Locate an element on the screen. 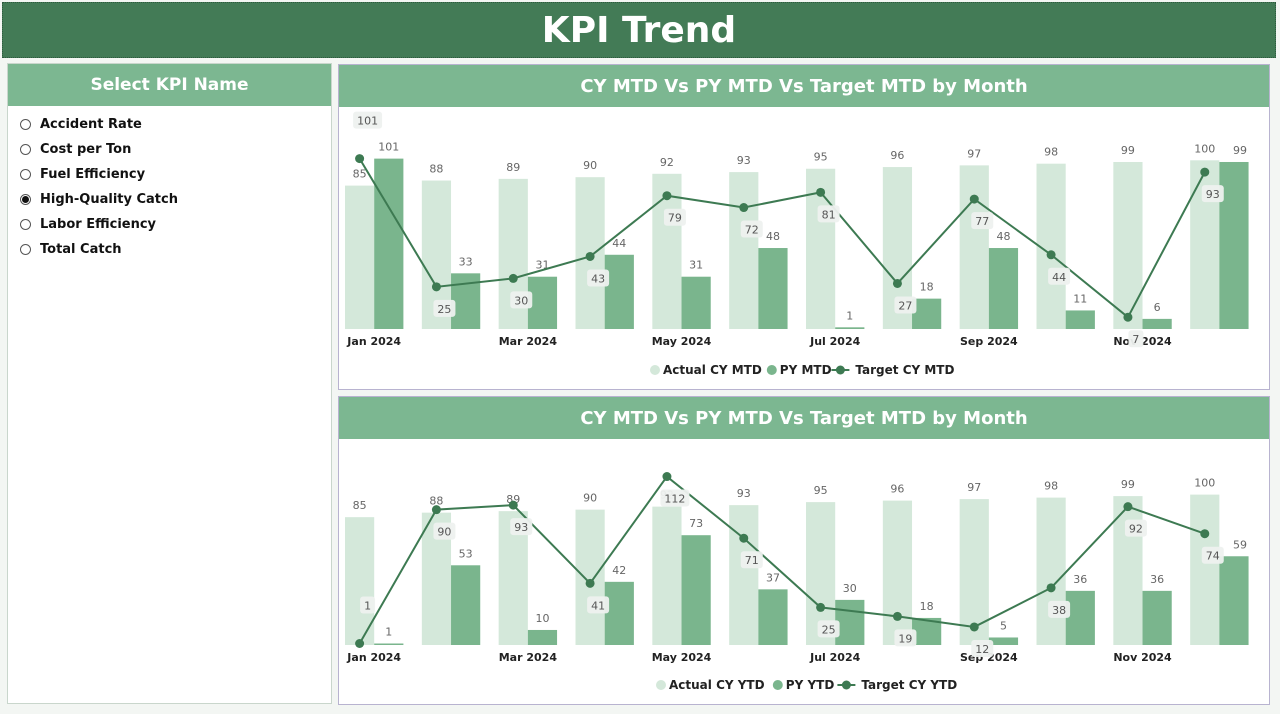 This screenshot has height=714, width=1280. page-header: KPI Trend is located at coordinates (639, 30).